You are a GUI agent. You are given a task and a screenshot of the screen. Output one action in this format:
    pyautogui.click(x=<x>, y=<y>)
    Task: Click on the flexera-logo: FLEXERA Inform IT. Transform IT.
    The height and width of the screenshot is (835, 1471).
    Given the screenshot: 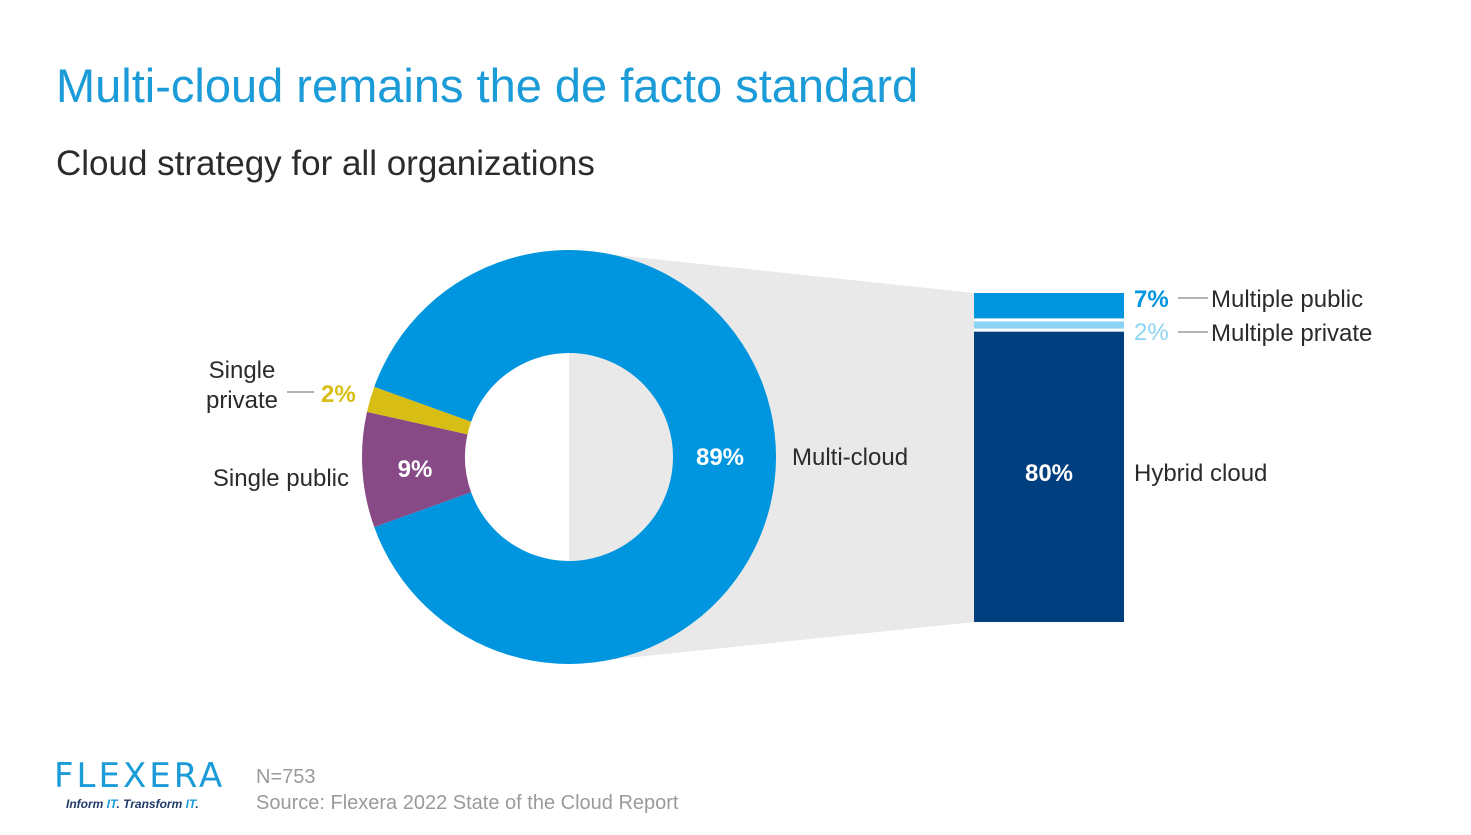 What is the action you would take?
    pyautogui.click(x=141, y=784)
    